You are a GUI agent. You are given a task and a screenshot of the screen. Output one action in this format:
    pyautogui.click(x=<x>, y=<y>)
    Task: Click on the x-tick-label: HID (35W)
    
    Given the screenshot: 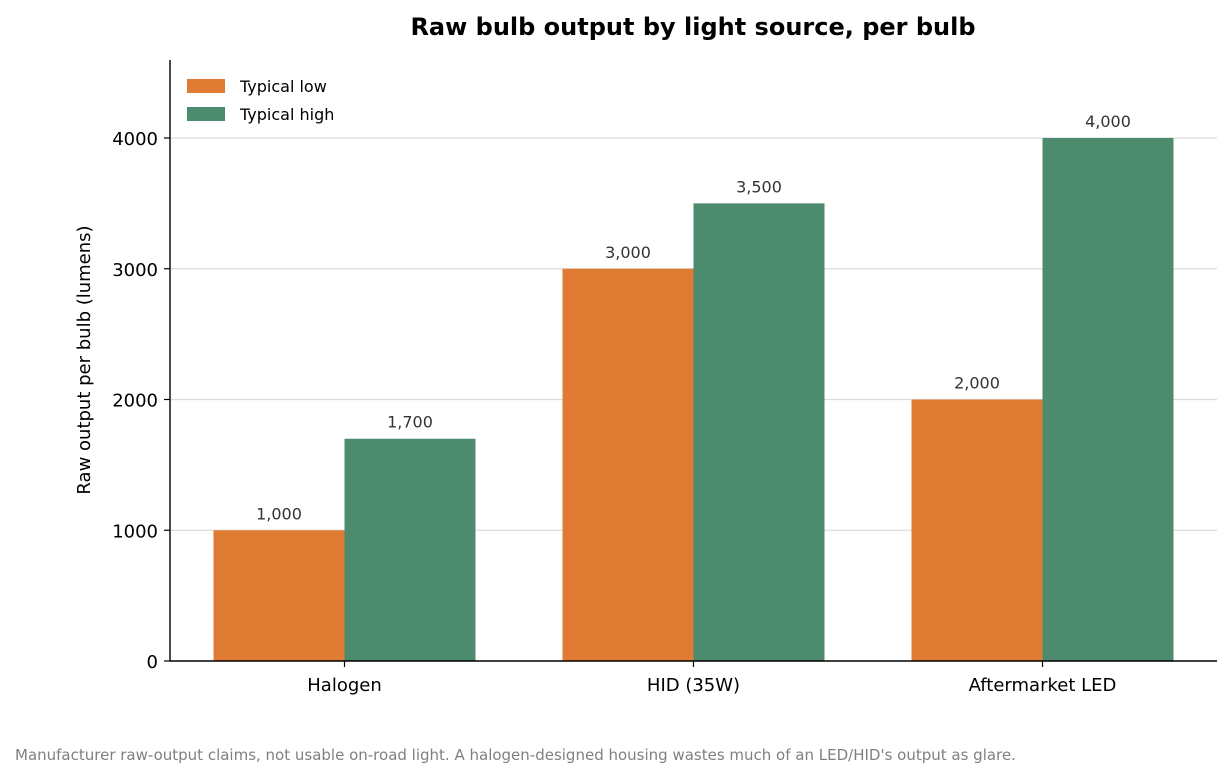 What is the action you would take?
    pyautogui.click(x=693, y=685)
    